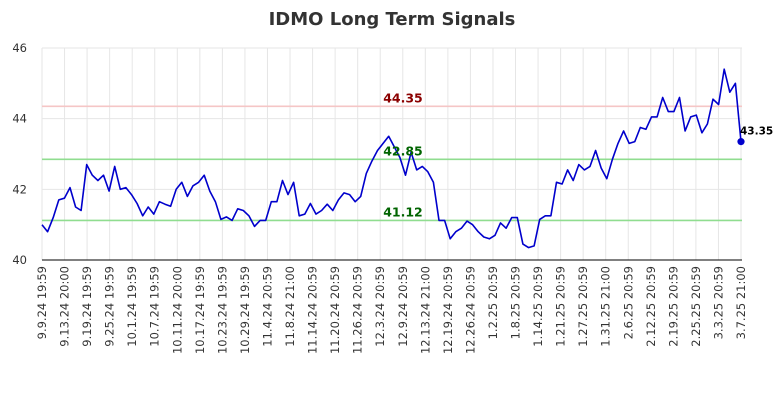 The image size is (784, 400). I want to click on x-tick-label: 11.4.24 20:59, so click(267, 306).